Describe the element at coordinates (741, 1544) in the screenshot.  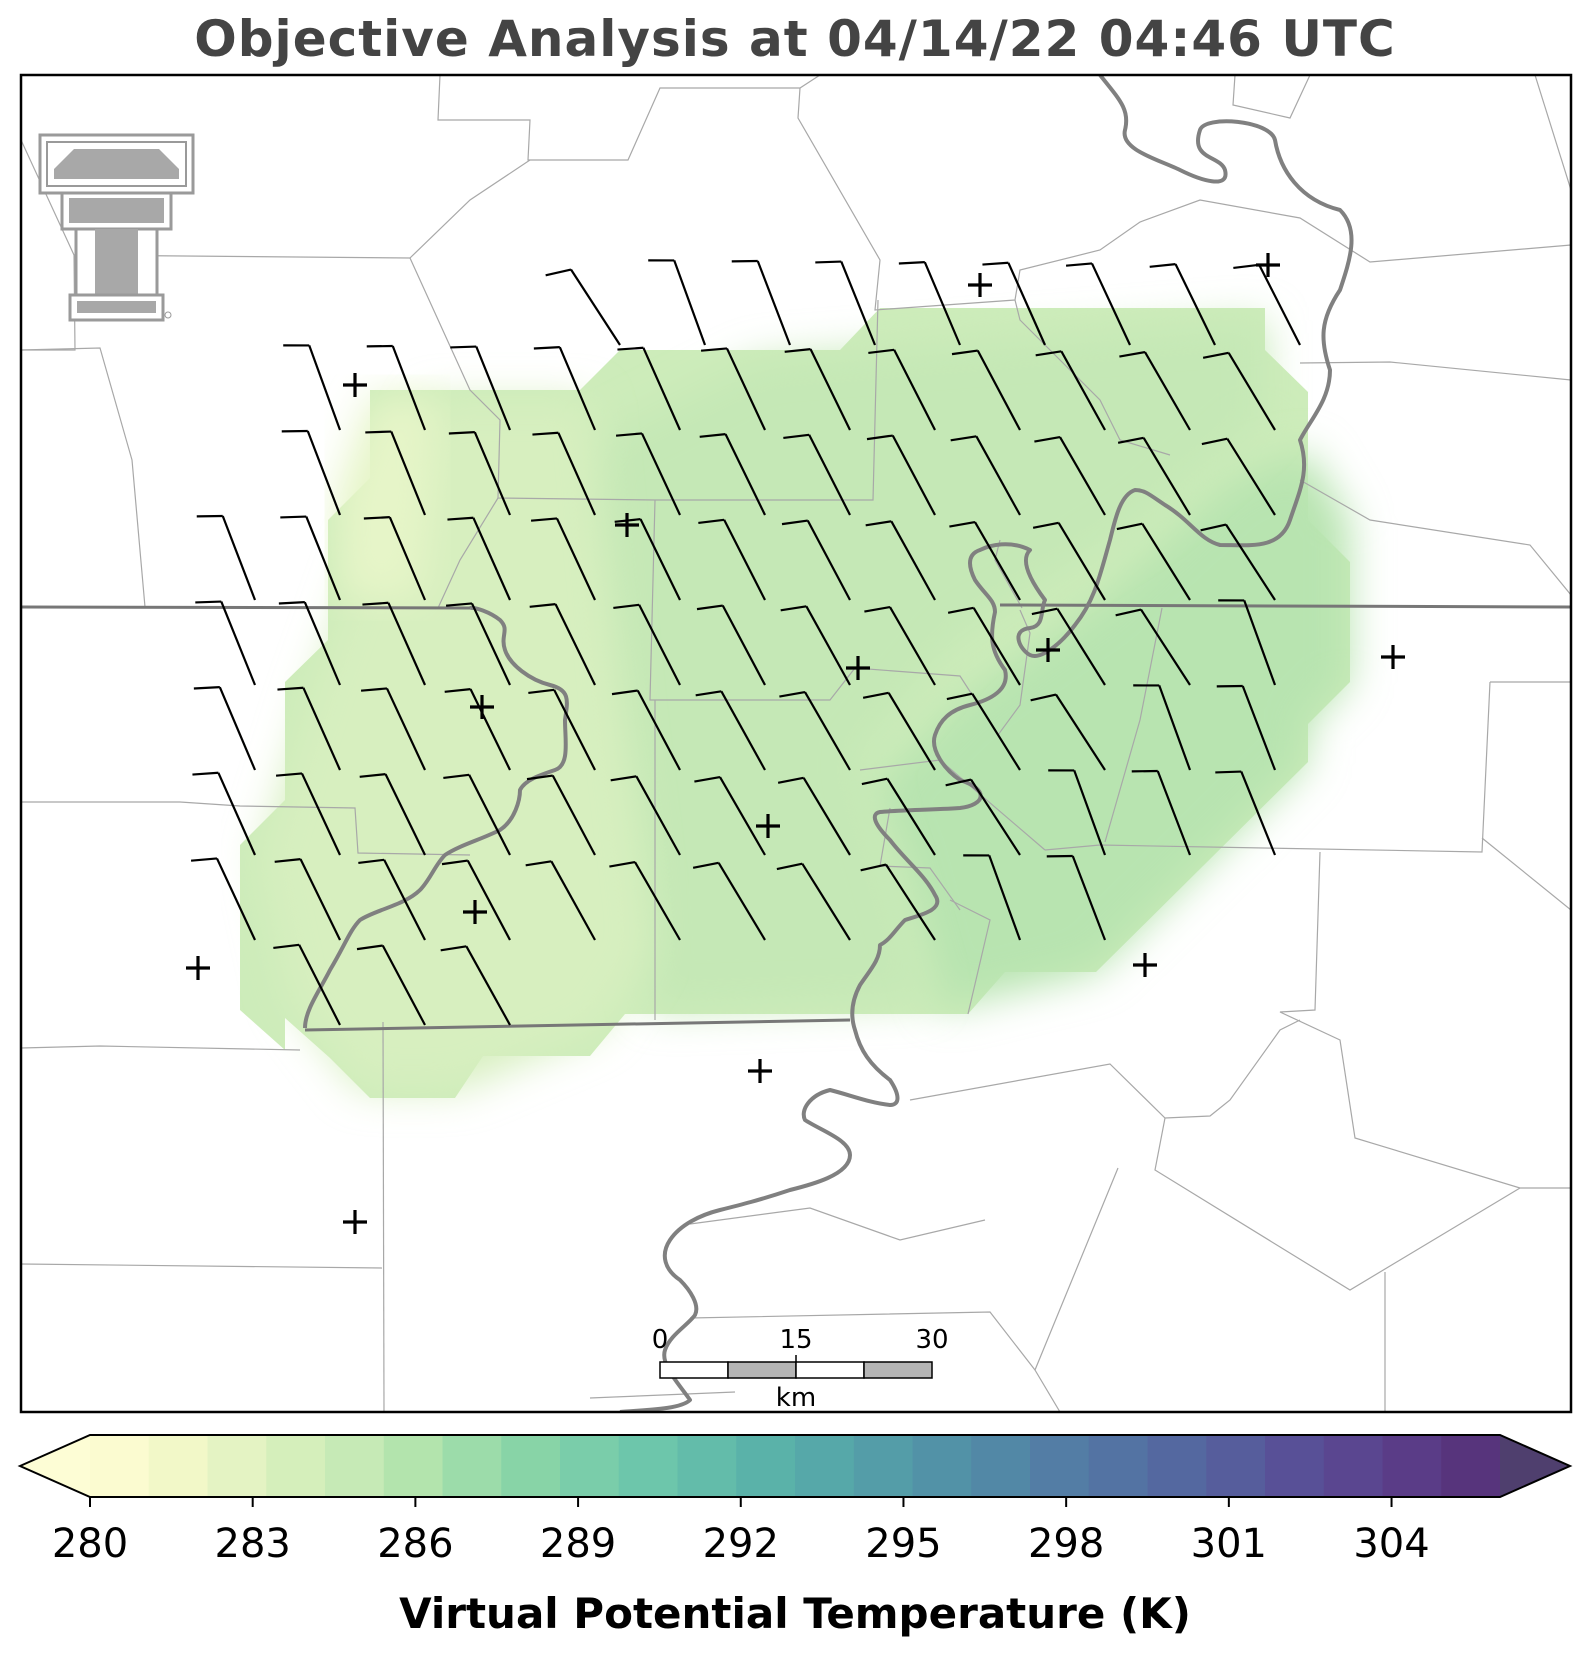
I see `colorbar-tick-label: 292` at that location.